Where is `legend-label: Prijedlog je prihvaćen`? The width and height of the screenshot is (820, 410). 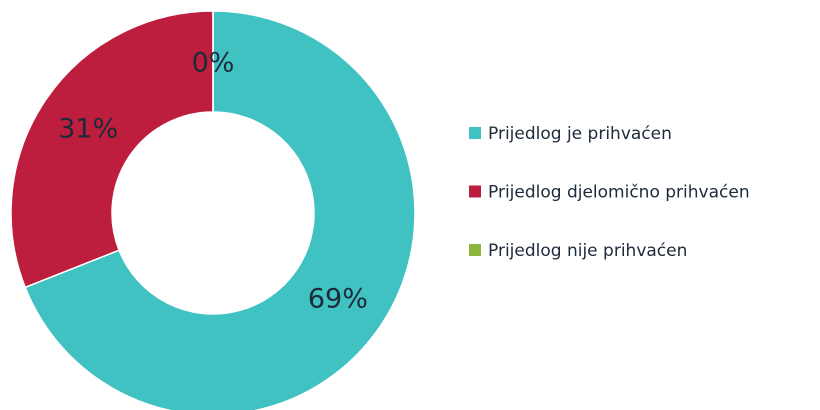 legend-label: Prijedlog je prihvaćen is located at coordinates (580, 134).